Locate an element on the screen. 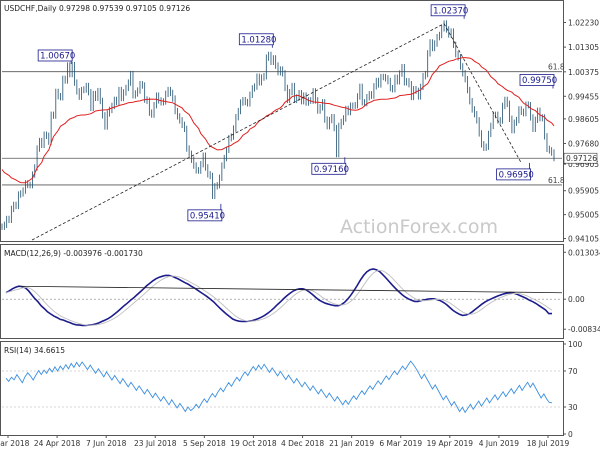 The image size is (600, 455). price-y-tick-label: 0.95905 is located at coordinates (583, 191).